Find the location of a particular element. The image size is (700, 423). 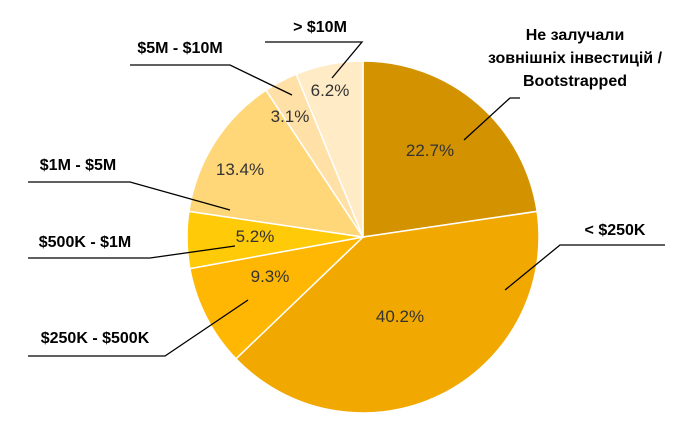

category-label: Не залучали is located at coordinates (575, 35).